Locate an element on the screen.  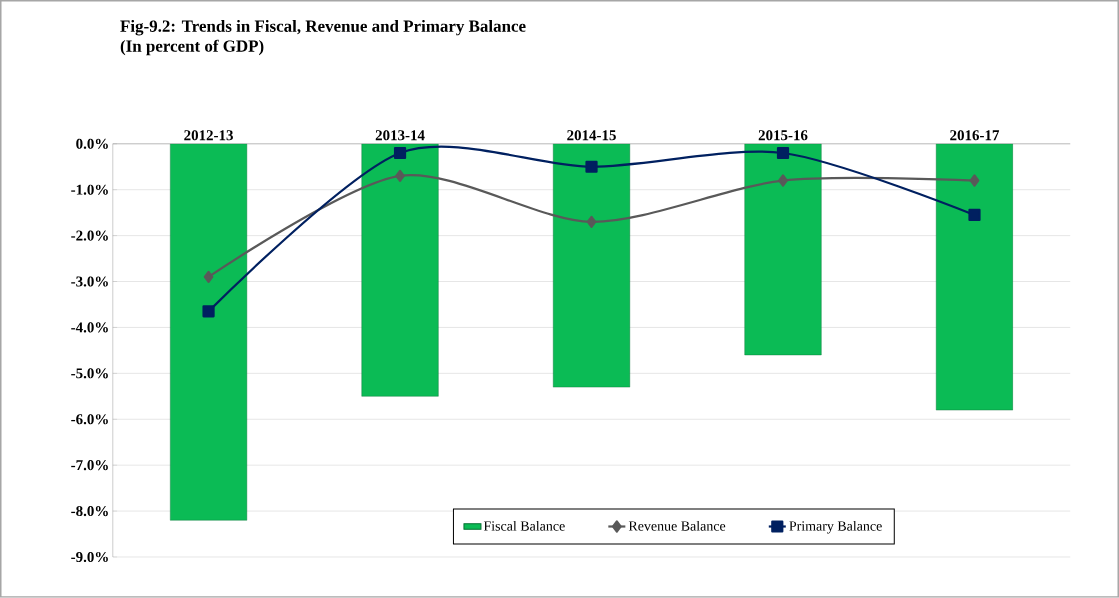
y-tick-label: -2.0% is located at coordinates (89, 235).